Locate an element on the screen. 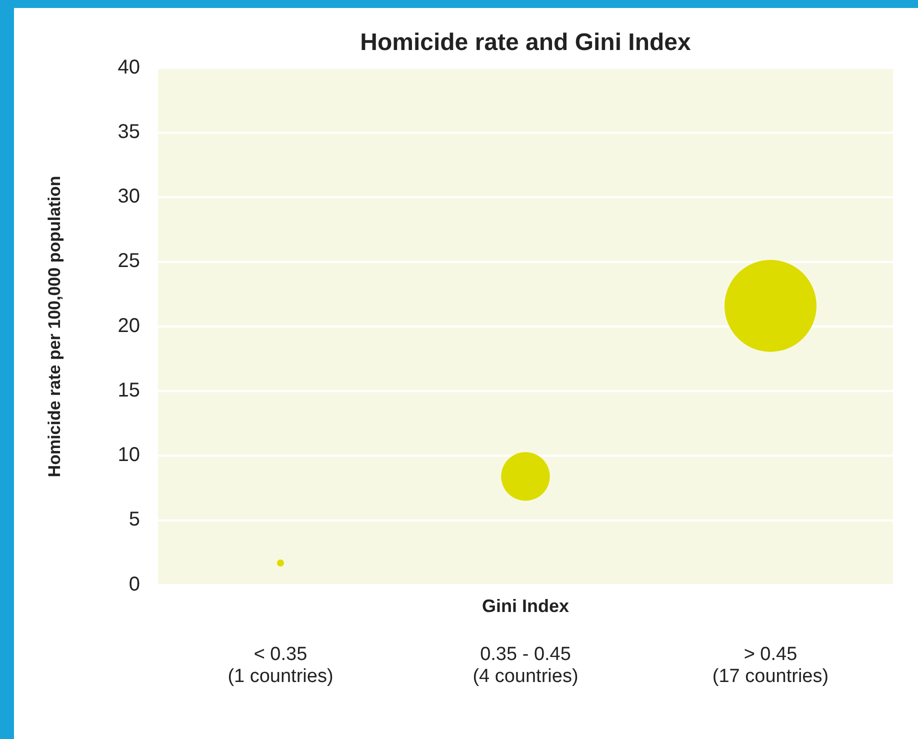  y-tick-label: 40 is located at coordinates (129, 67).